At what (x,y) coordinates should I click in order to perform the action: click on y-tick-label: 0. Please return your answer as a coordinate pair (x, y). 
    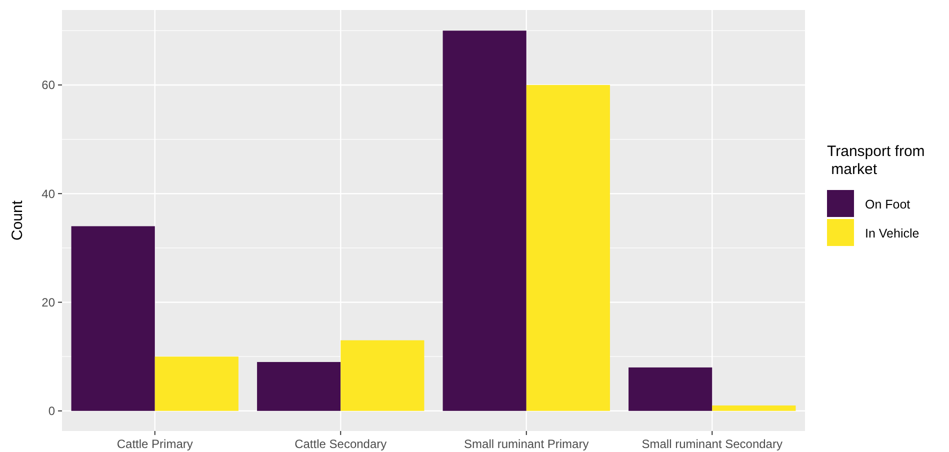
    Looking at the image, I should click on (52, 411).